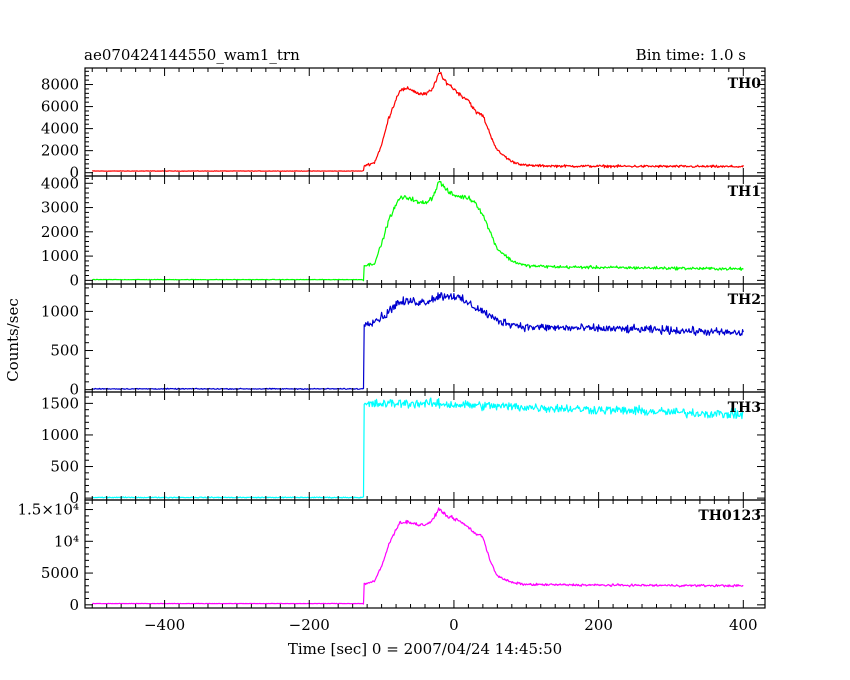 This screenshot has width=850, height=680. Describe the element at coordinates (48, 510) in the screenshot. I see `y-tick-label: 1.5×10⁴` at that location.